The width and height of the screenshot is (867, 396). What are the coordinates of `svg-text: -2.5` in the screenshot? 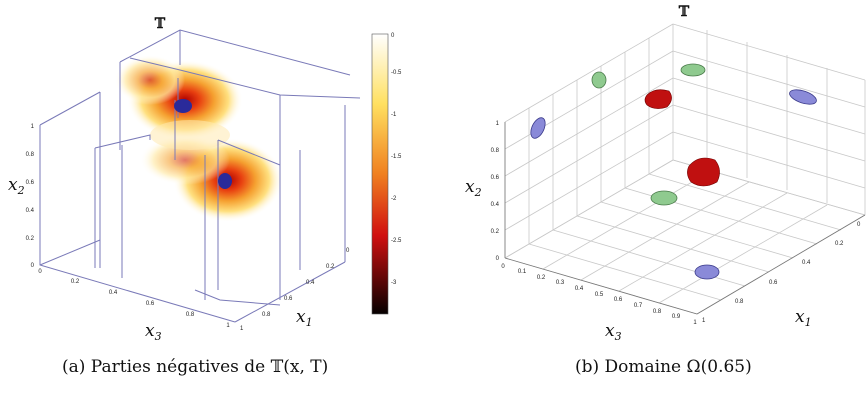 It's located at (396, 241).